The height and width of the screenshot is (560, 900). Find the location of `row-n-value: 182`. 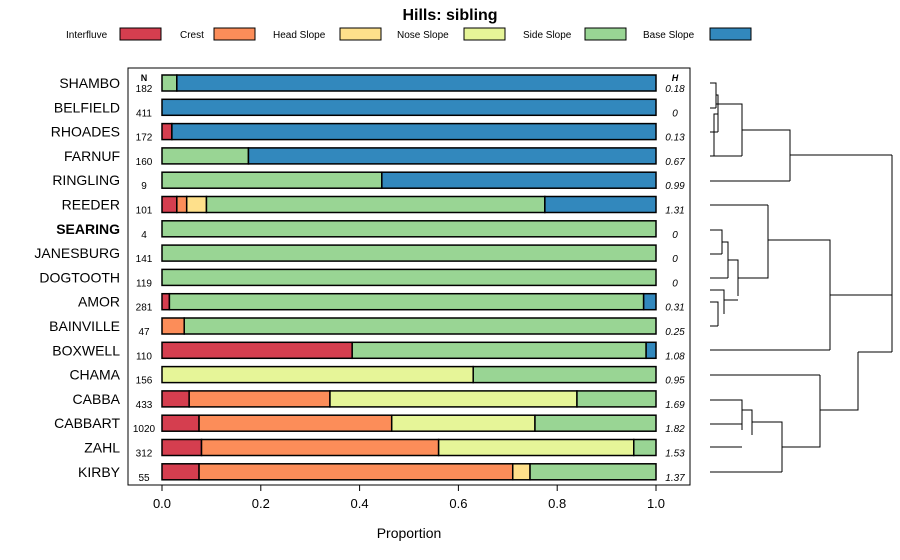

row-n-value: 182 is located at coordinates (144, 89).